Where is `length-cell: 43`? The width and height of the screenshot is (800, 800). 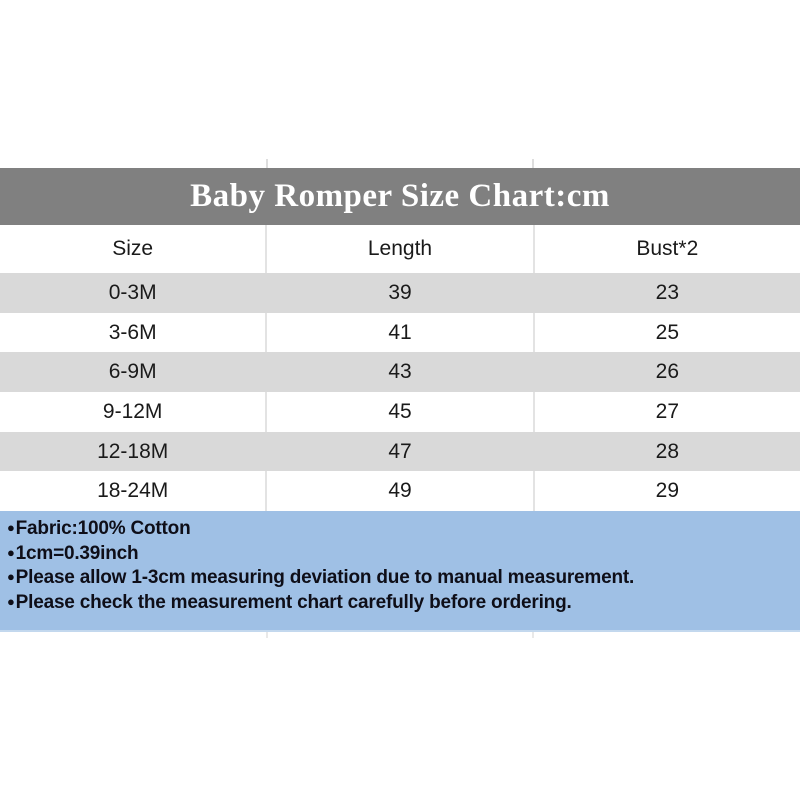
length-cell: 43 is located at coordinates (400, 372).